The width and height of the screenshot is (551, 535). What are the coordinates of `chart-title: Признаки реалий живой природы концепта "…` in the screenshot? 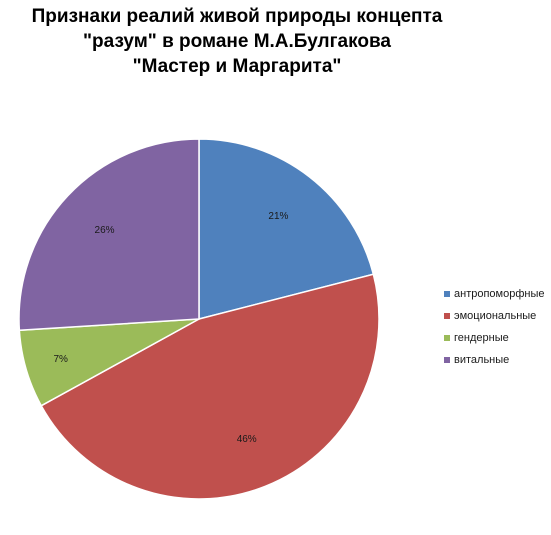 It's located at (237, 41).